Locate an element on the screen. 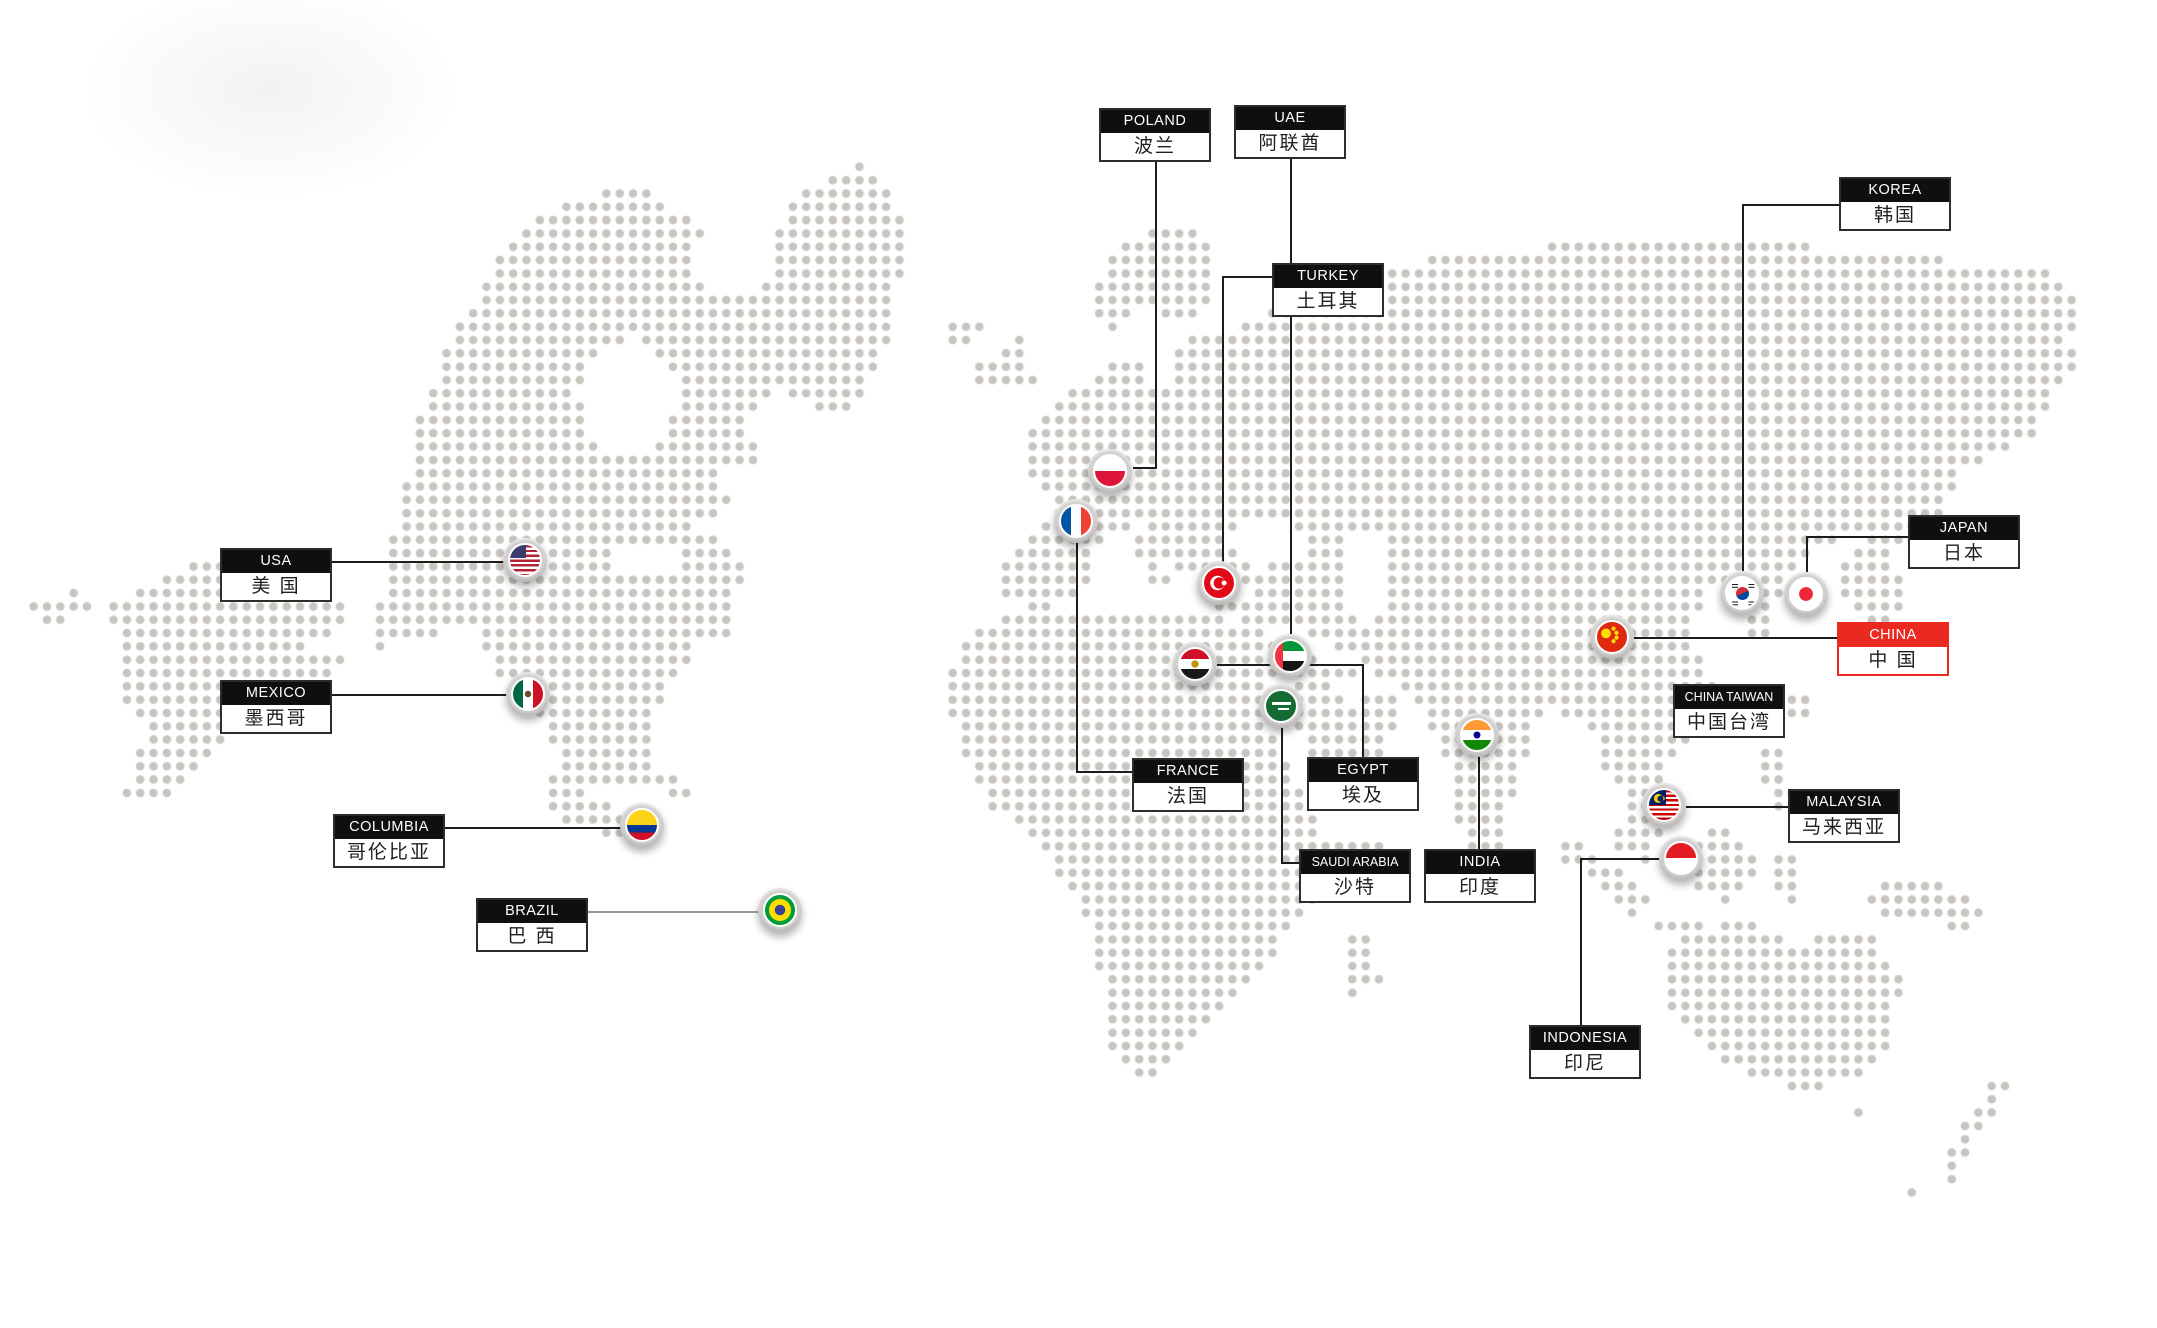 This screenshot has height=1328, width=2157. china-flag-icon is located at coordinates (1612, 637).